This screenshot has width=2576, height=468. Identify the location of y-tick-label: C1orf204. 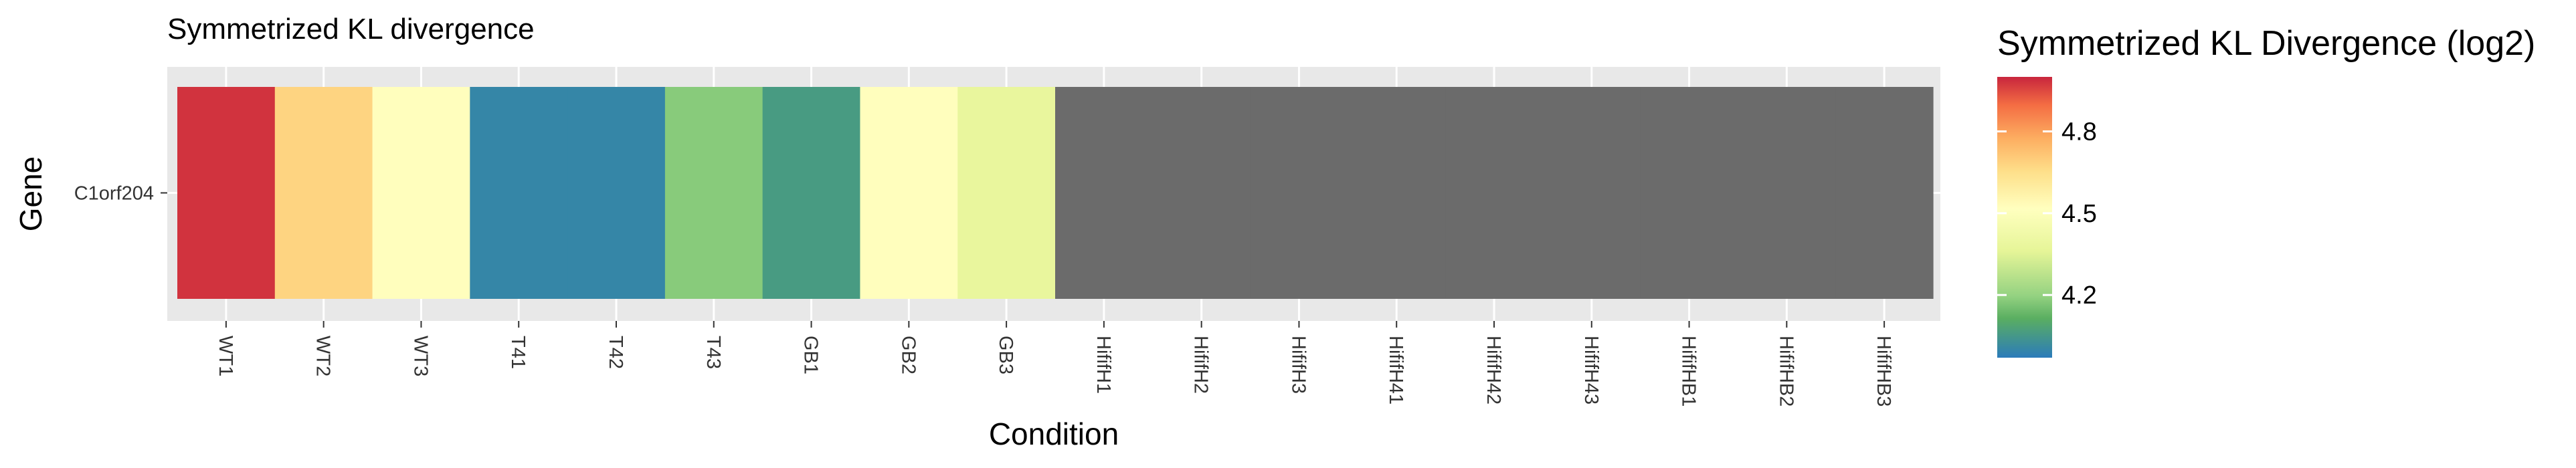
(114, 194).